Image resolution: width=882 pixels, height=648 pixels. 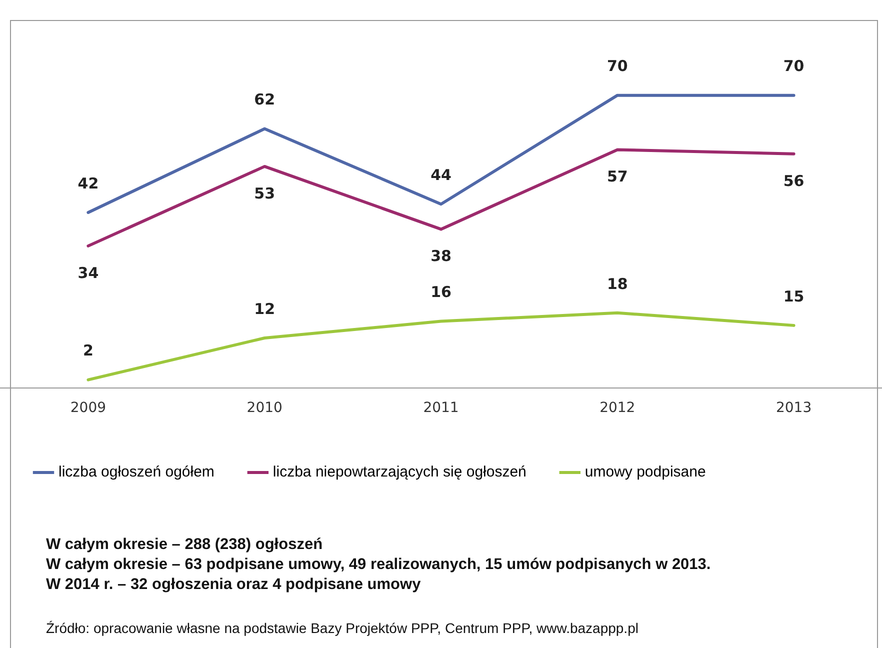 What do you see at coordinates (793, 181) in the screenshot?
I see `data-label: 56` at bounding box center [793, 181].